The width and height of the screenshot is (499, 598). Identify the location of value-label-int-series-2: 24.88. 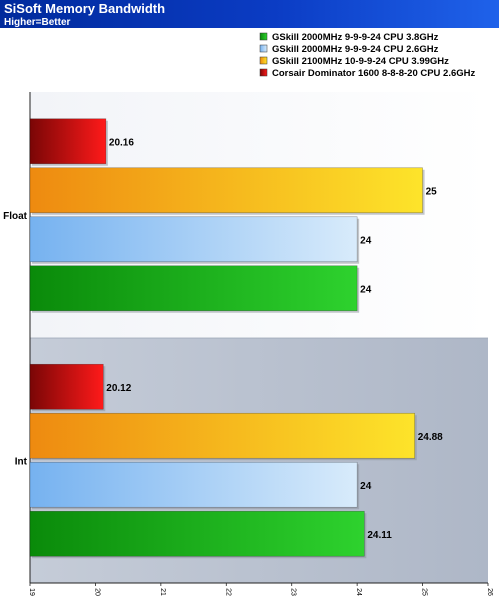
(430, 437).